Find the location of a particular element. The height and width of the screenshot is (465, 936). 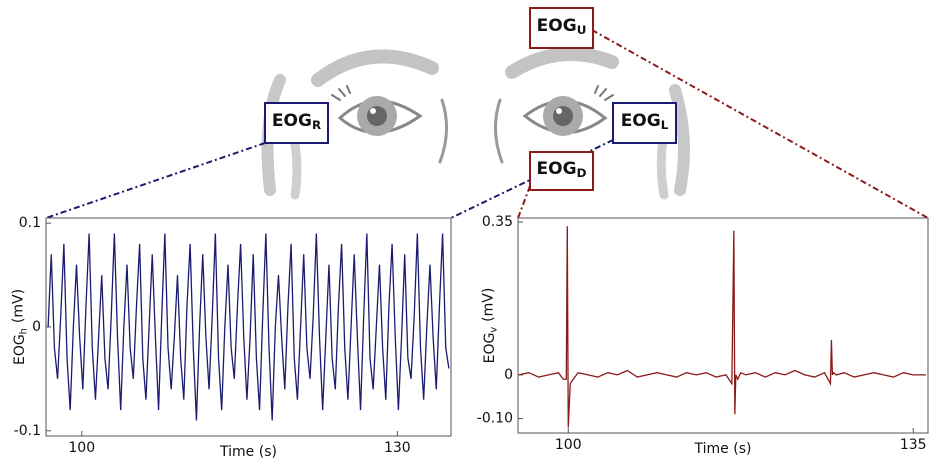

label-sub: v is located at coordinates (493, 330).